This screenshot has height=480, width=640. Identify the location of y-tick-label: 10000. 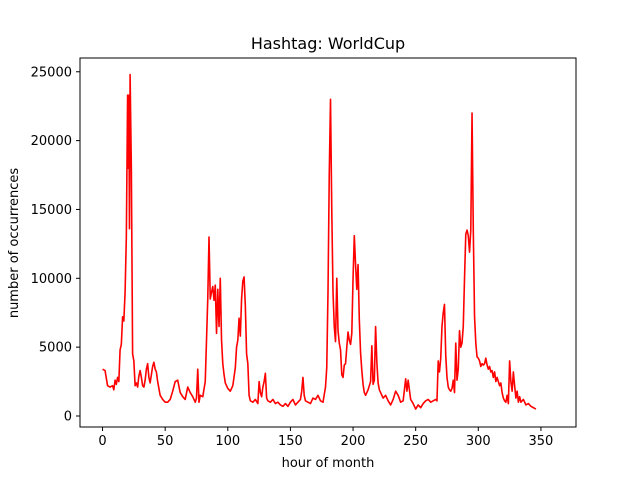
(51, 279).